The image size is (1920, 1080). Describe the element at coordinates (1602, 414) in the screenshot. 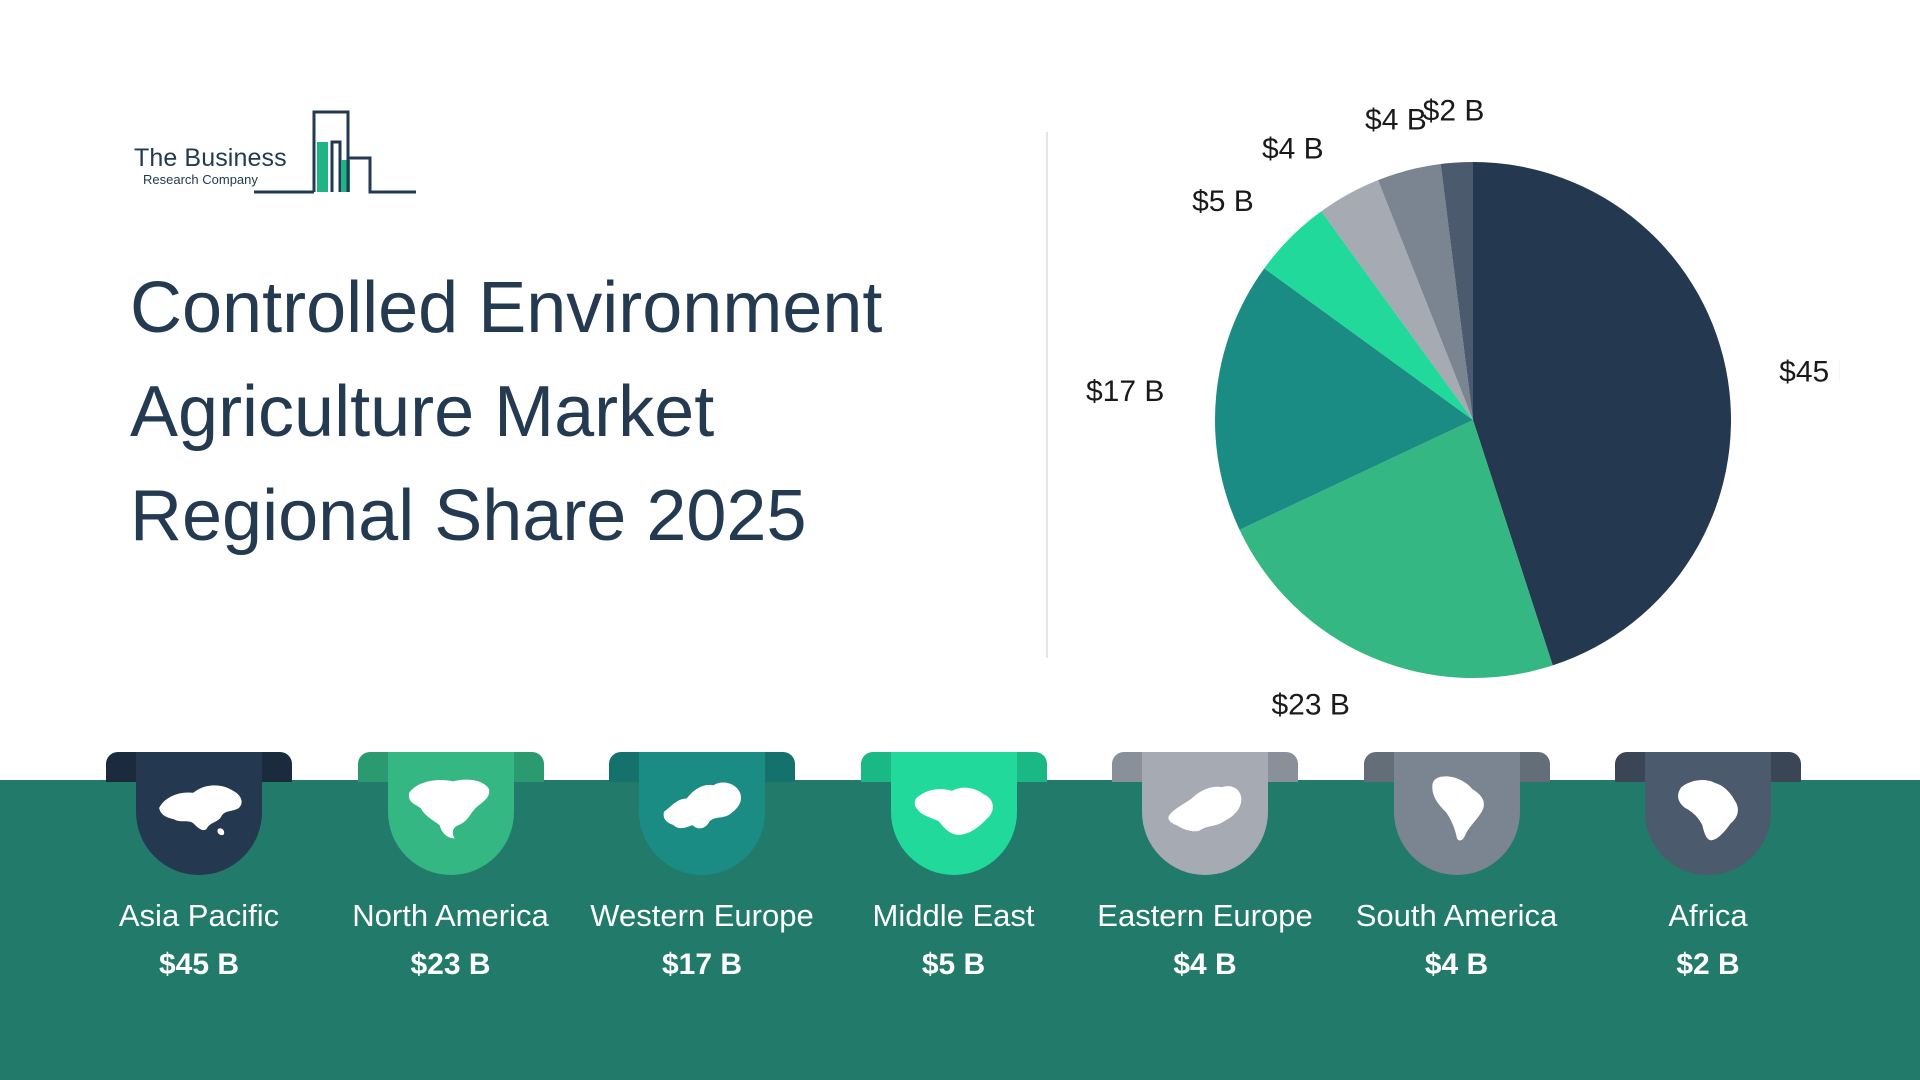

I see `pie-slice-asia-pacific` at that location.